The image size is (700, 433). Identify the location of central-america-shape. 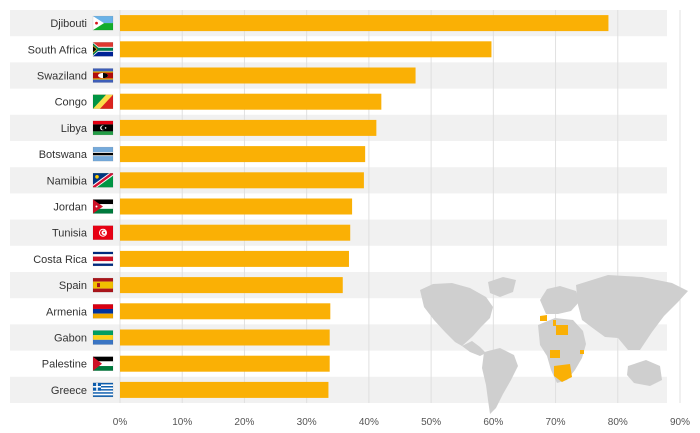
(474, 348).